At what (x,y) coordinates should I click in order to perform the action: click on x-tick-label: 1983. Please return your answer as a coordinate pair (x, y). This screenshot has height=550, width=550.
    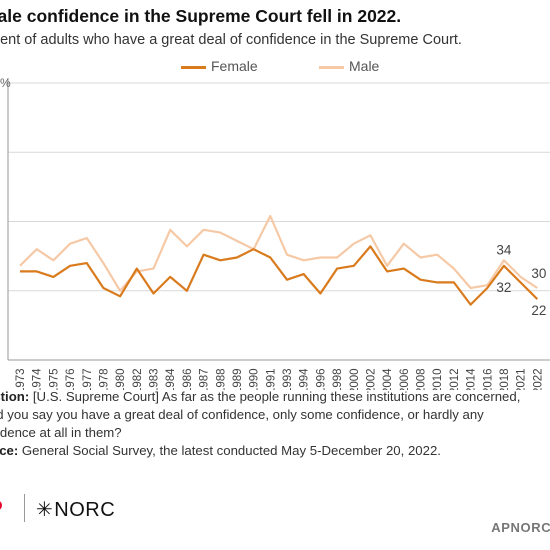
    Looking at the image, I should click on (155, 379).